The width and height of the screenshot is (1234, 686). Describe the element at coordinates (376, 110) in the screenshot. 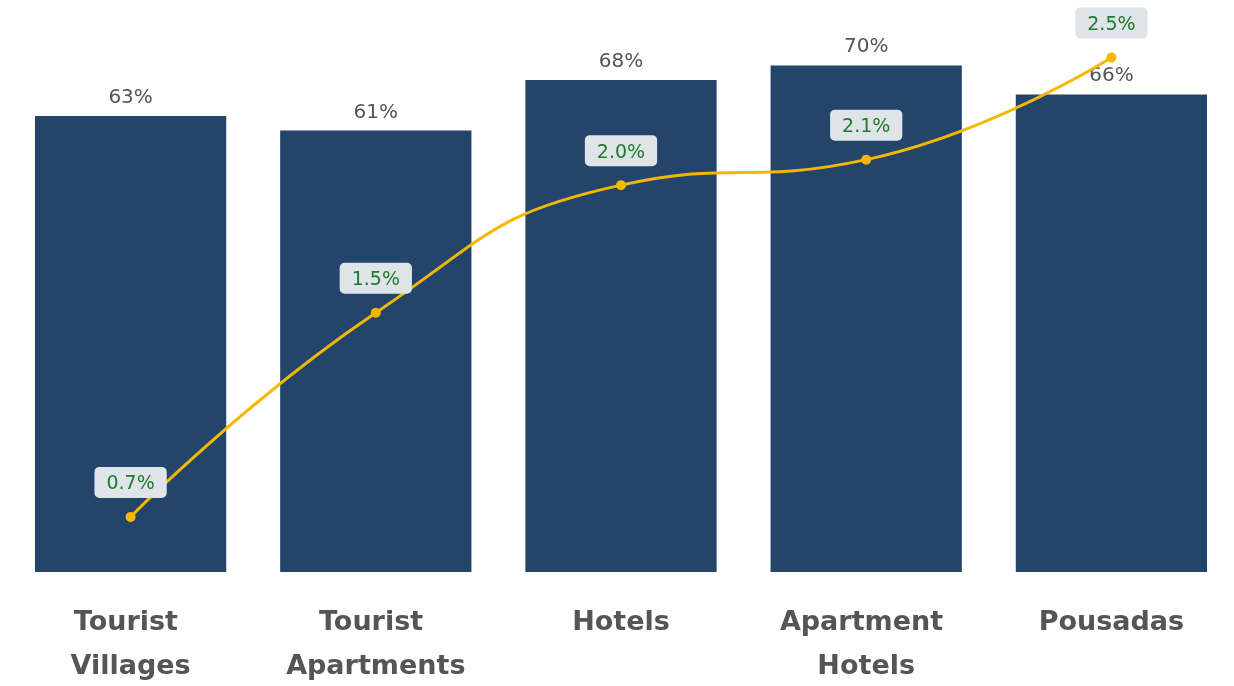

I see `data-label: 61%` at that location.